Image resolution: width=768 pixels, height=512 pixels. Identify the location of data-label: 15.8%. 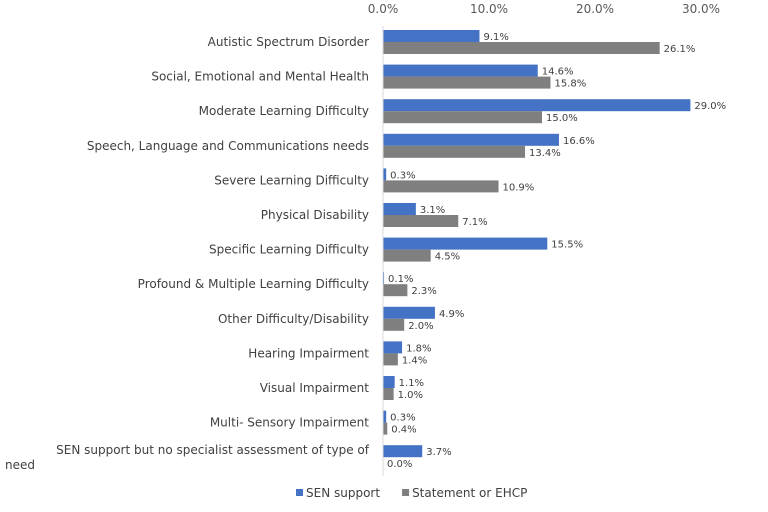
(570, 84).